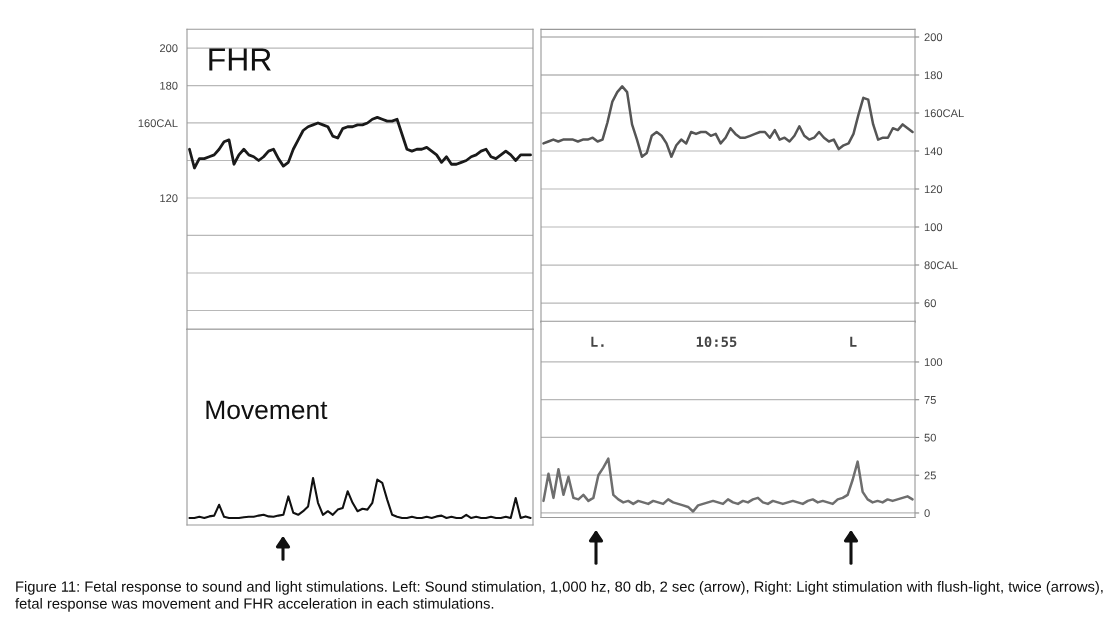 The width and height of the screenshot is (1113, 629). Describe the element at coordinates (559, 596) in the screenshot. I see `caption: Figure 11: Fetal response to sound and light stimulations. Left: Sound stimulation, 1,000 hz, 80 db, 2 sec (arrow), Right: Light stimulation with flush-light, twice (arrows), fetal response was movement and FHR acceleration in each stimulations.` at that location.